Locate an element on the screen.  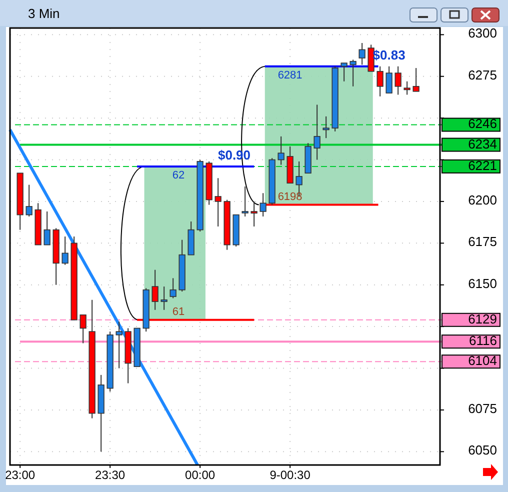
annotation: 6198 is located at coordinates (290, 196).